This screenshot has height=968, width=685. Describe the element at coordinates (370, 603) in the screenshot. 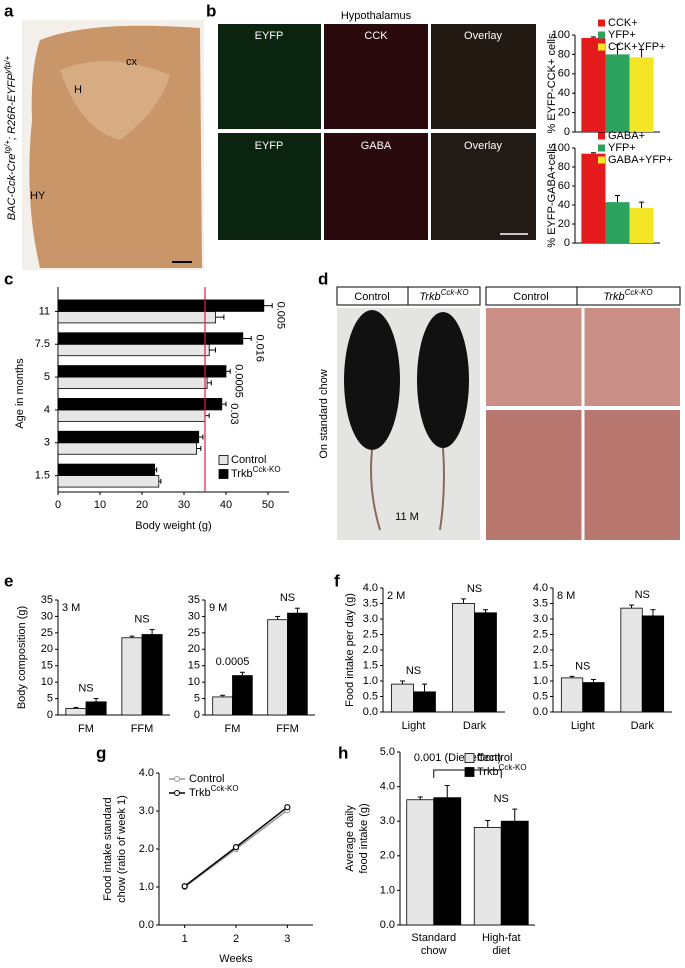

I see `y-tick-label: 3.5` at that location.